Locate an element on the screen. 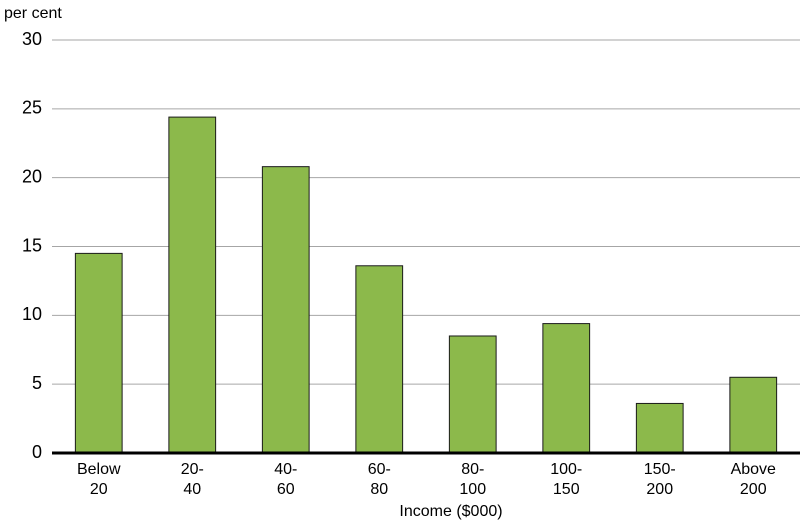 The image size is (800, 529). x-tick-label: Below is located at coordinates (99, 469).